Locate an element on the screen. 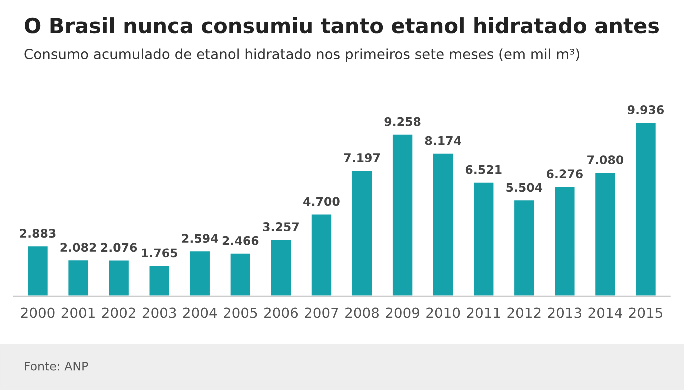 The image size is (684, 390). data-label: 2.466 is located at coordinates (240, 241).